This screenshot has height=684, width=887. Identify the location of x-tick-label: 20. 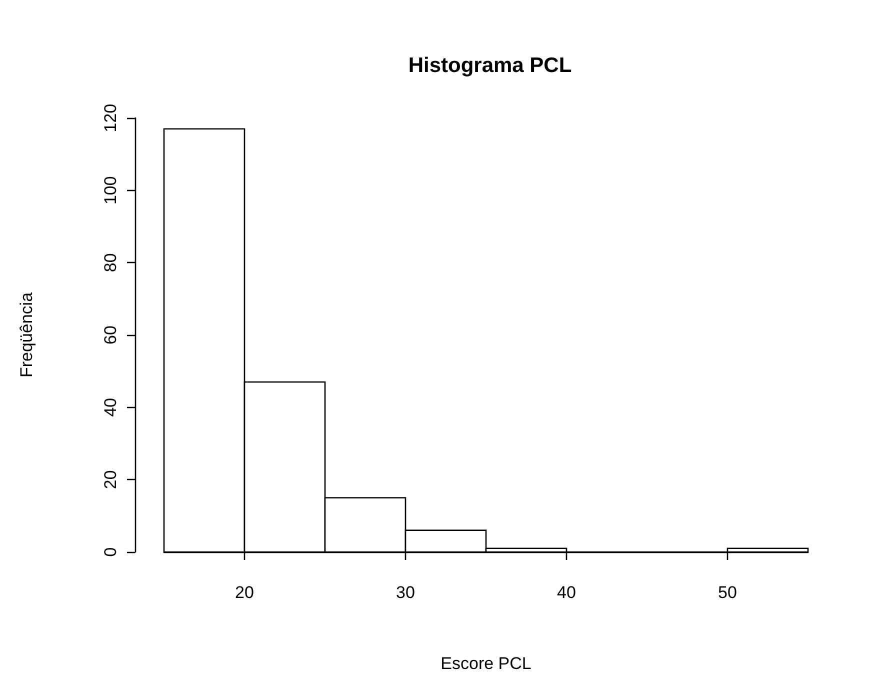
(244, 592).